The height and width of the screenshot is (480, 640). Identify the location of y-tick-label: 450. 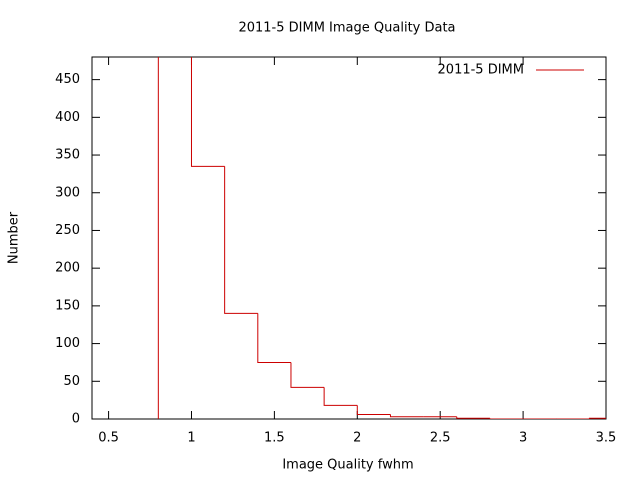
(67, 79).